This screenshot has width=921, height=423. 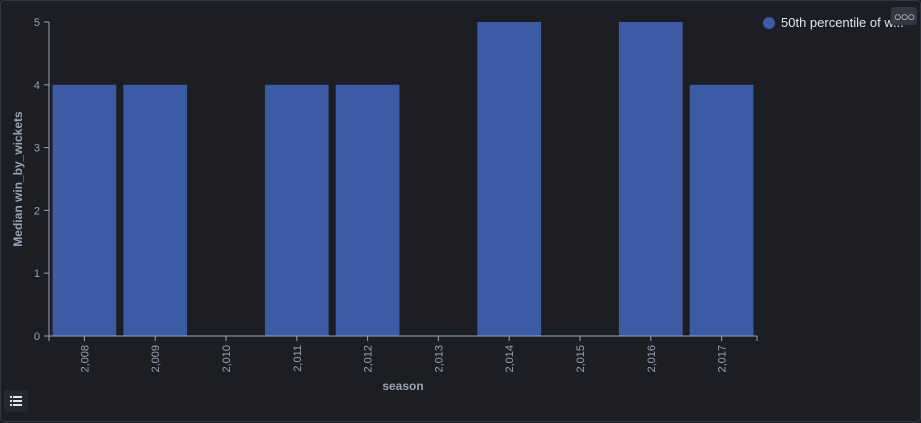 What do you see at coordinates (85, 359) in the screenshot?
I see `x-tick-label: 2,008` at bounding box center [85, 359].